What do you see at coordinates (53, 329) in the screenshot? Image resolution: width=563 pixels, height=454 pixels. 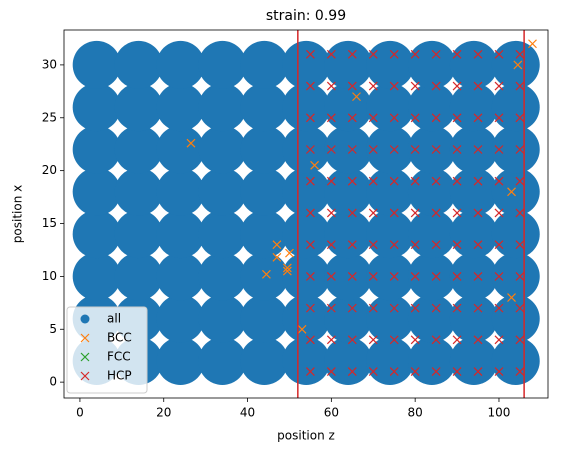 I see `y-tick-label: 5` at bounding box center [53, 329].